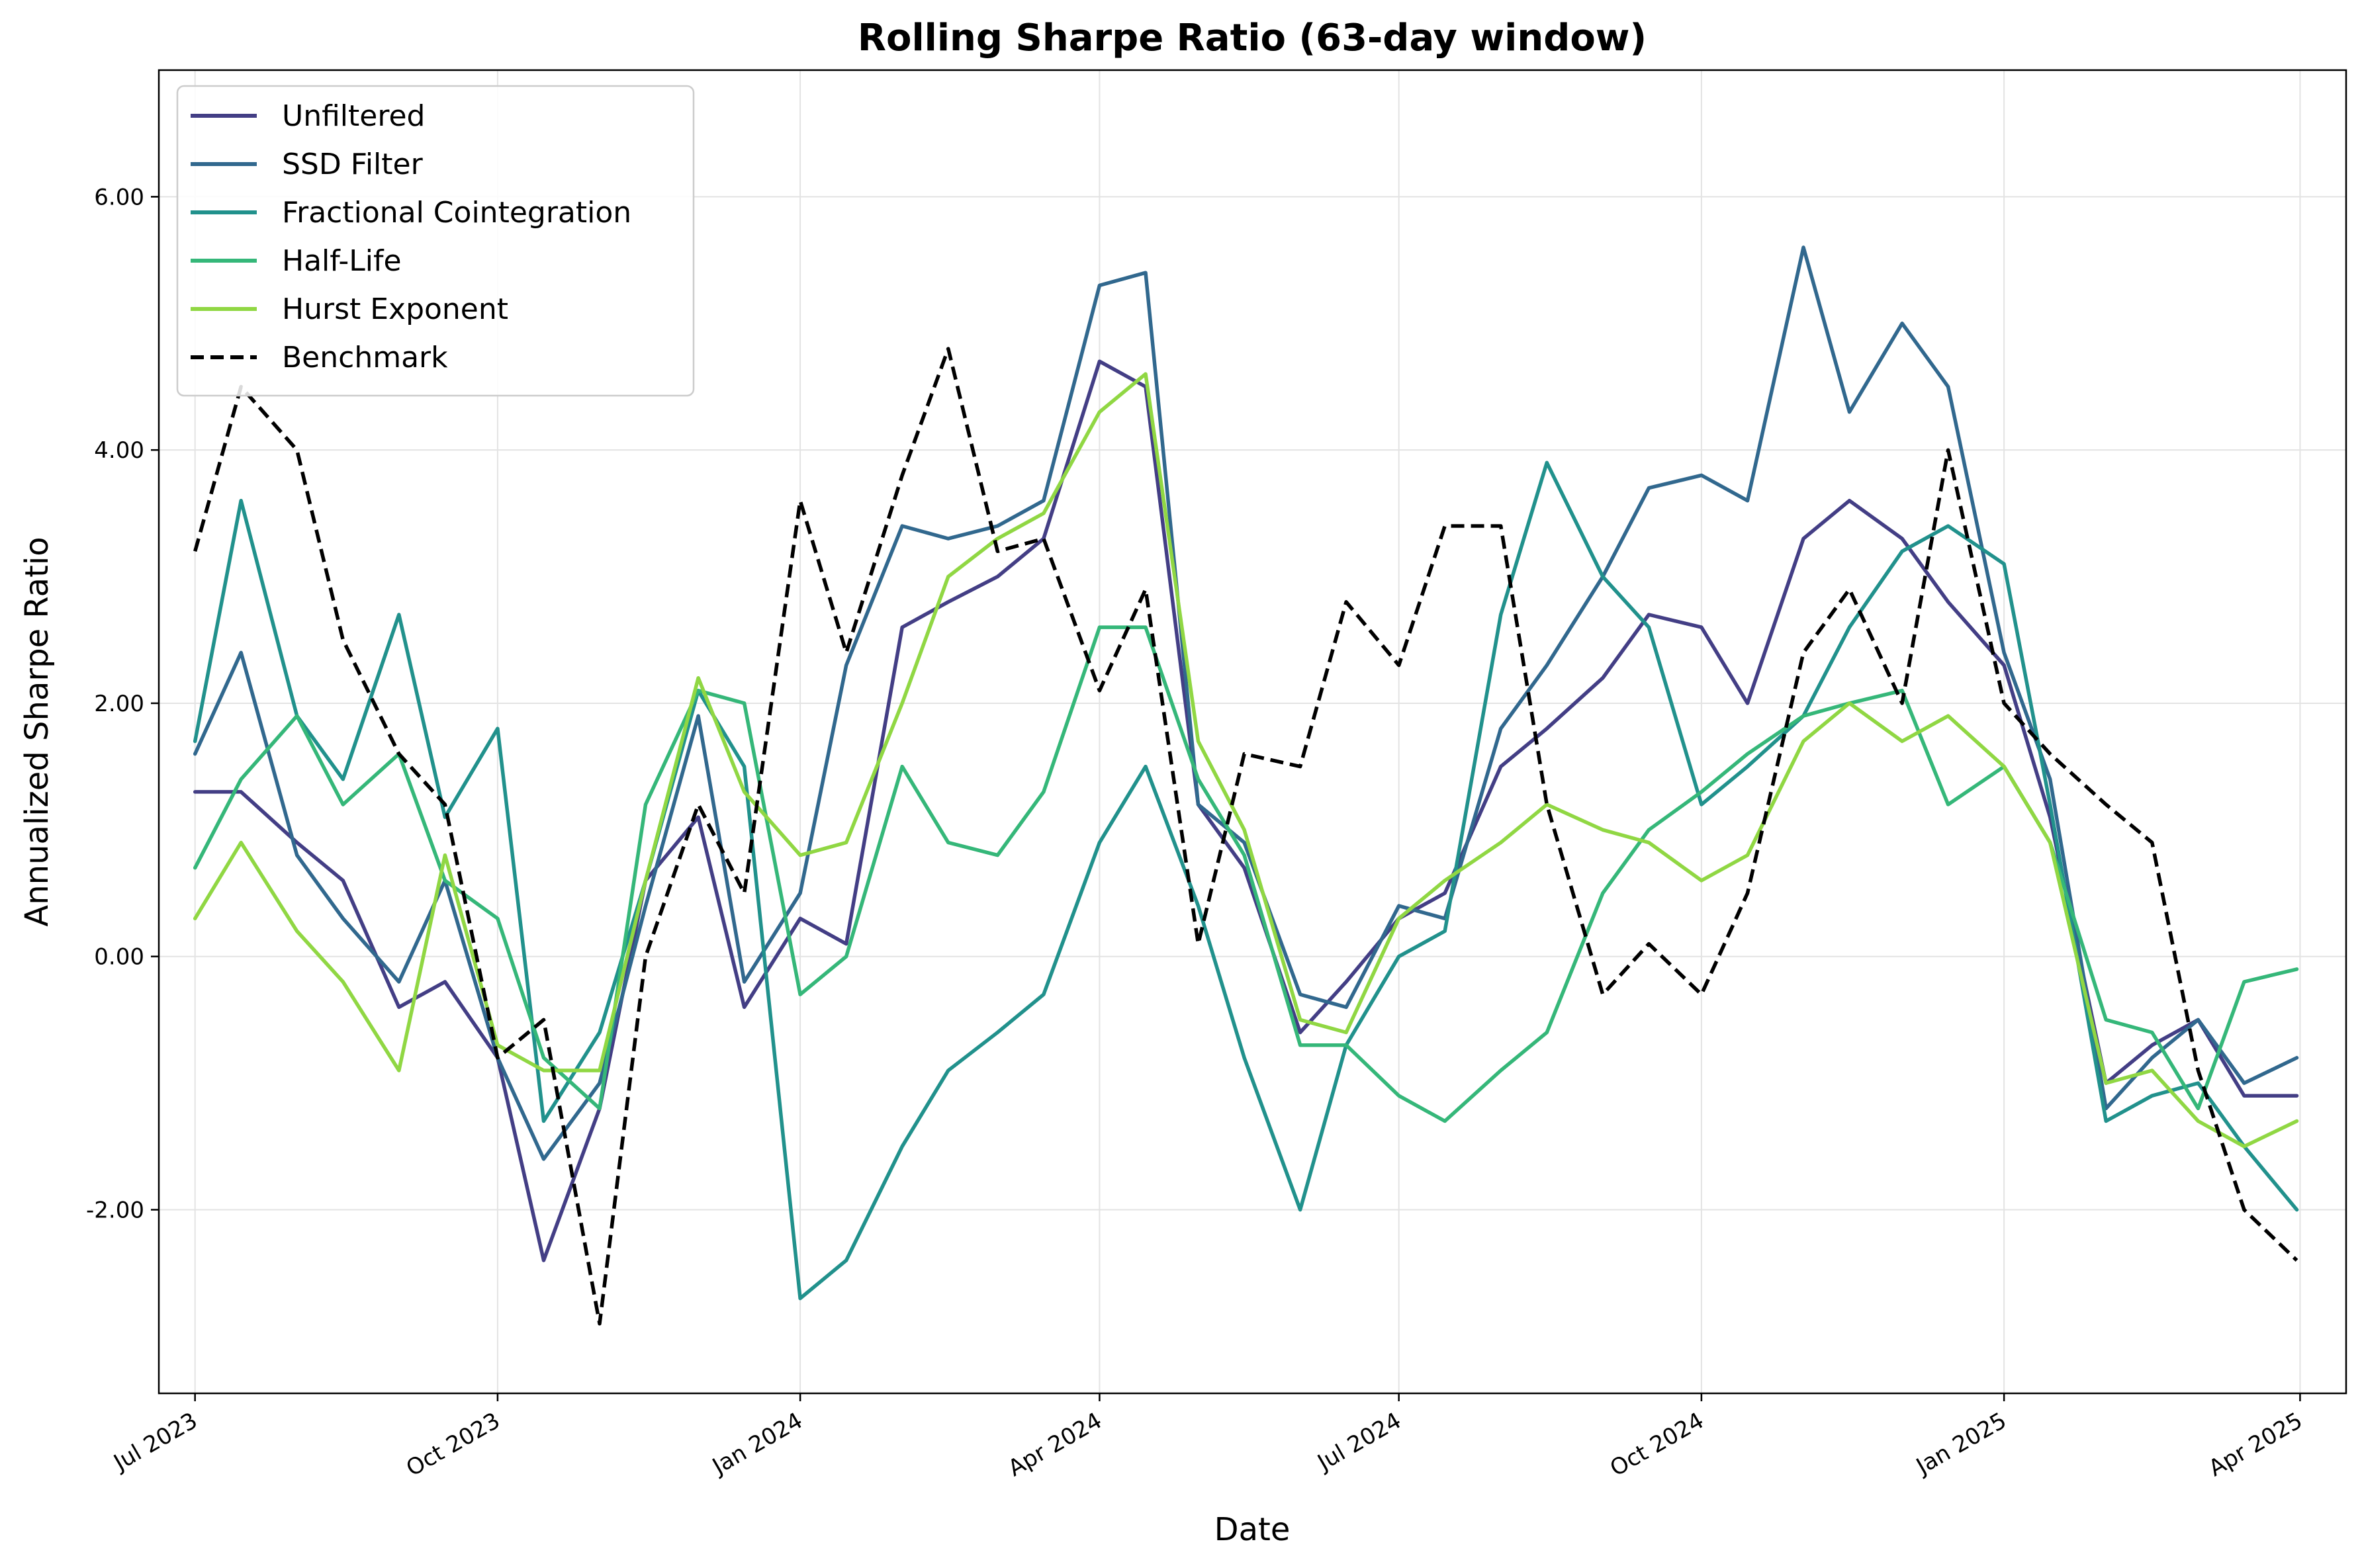 The height and width of the screenshot is (1568, 2362). I want to click on y-tick-label: -2.00, so click(115, 1210).